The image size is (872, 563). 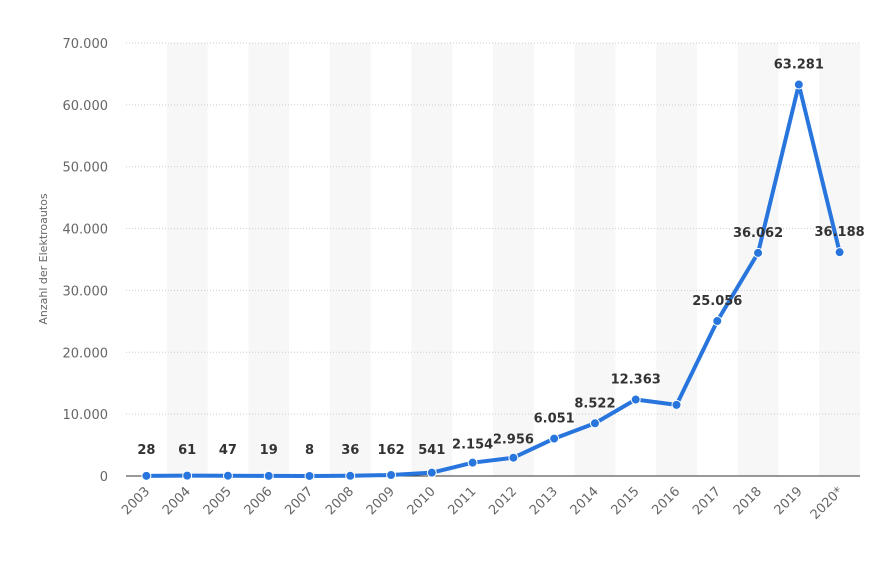 I want to click on y-tick-label: 50.000, so click(x=86, y=168).